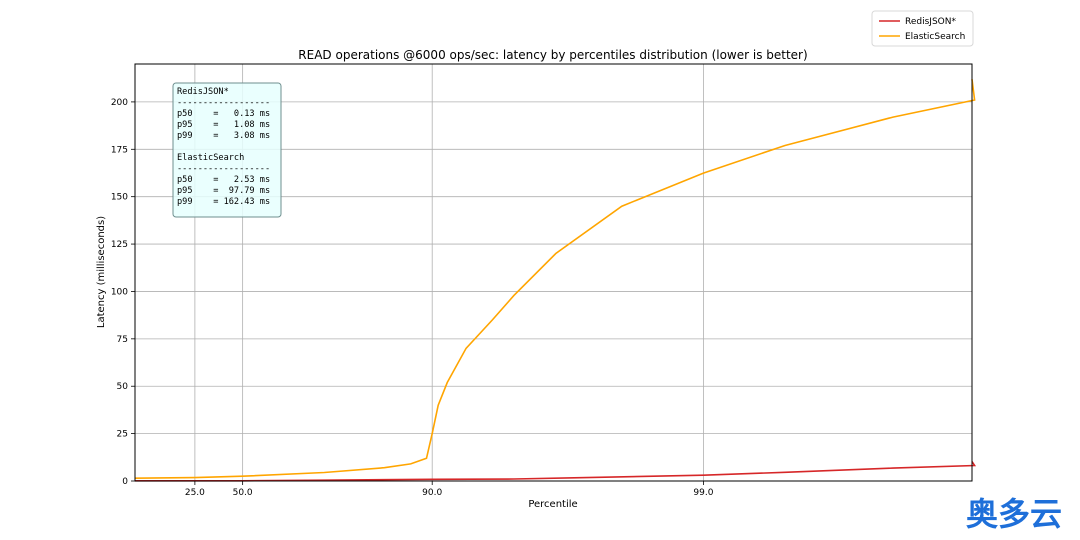 The width and height of the screenshot is (1080, 540). Describe the element at coordinates (195, 493) in the screenshot. I see `x-tick-label: 25.0` at that location.